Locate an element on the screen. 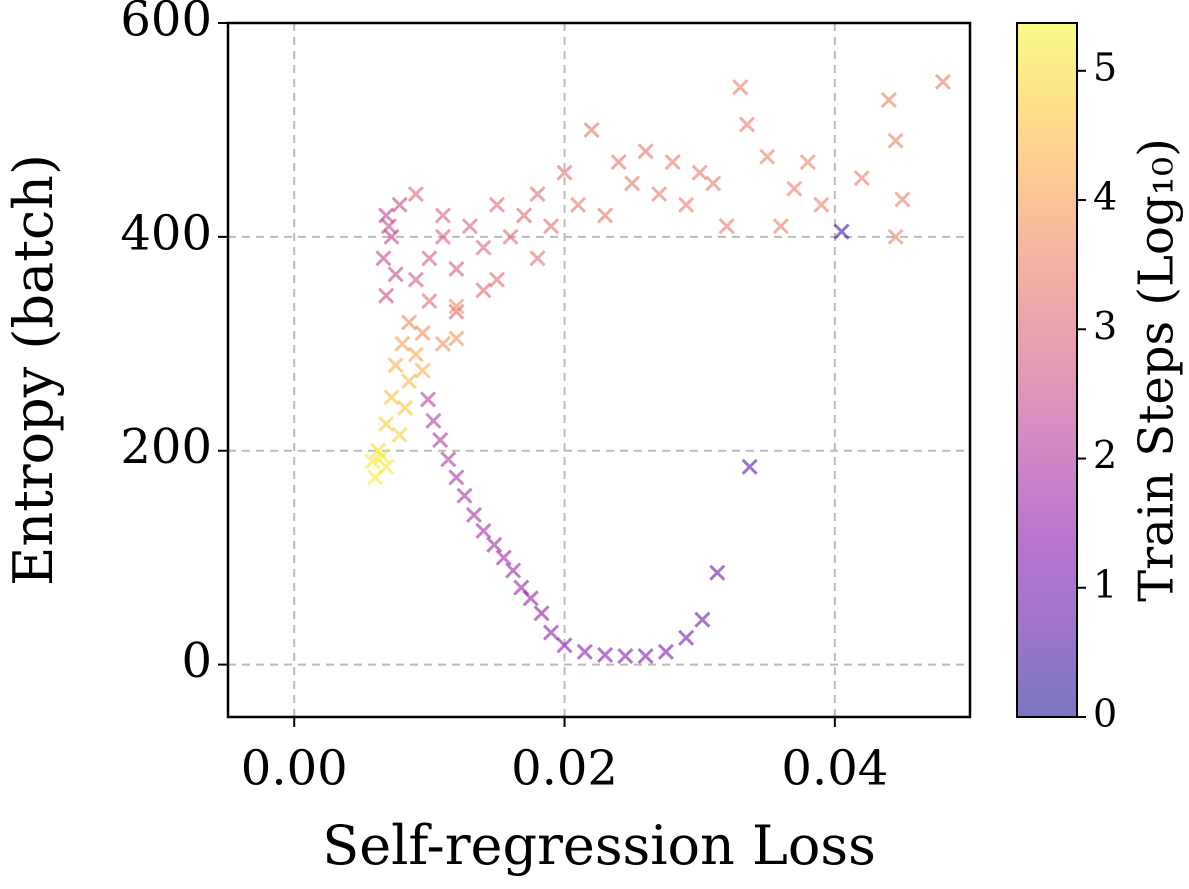 Image resolution: width=1189 pixels, height=889 pixels. colorbar-label: Train Steps (Log₁₀) is located at coordinates (1157, 370).